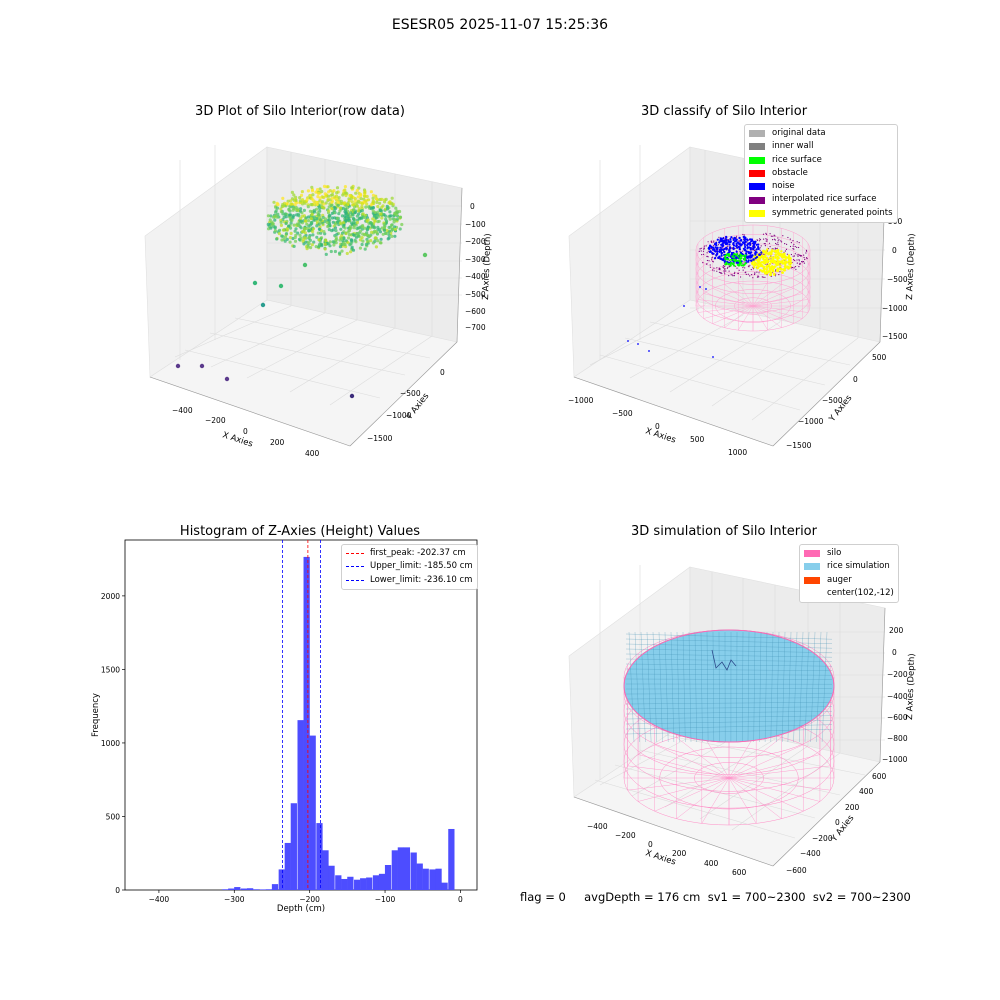 The height and width of the screenshot is (1000, 1000). I want to click on panel1-axes, so click(303, 296).